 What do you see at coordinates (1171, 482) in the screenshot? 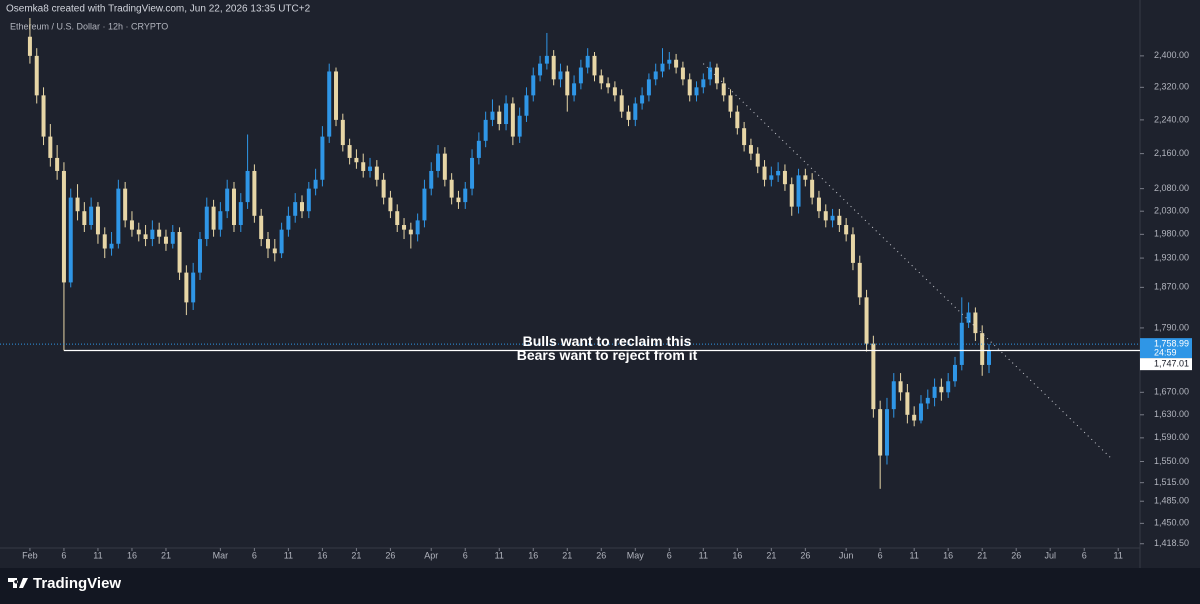
I see `y-tick-label: 1,515.00` at bounding box center [1171, 482].